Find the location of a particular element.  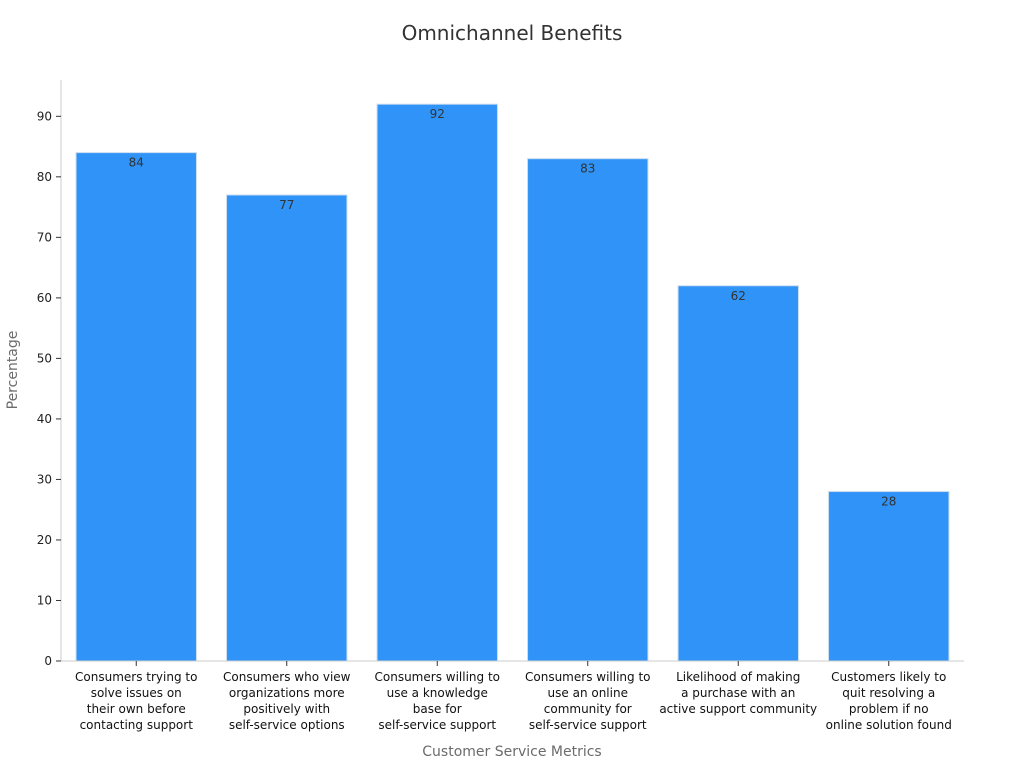

x-tick-label-line: a purchase with an is located at coordinates (738, 693).